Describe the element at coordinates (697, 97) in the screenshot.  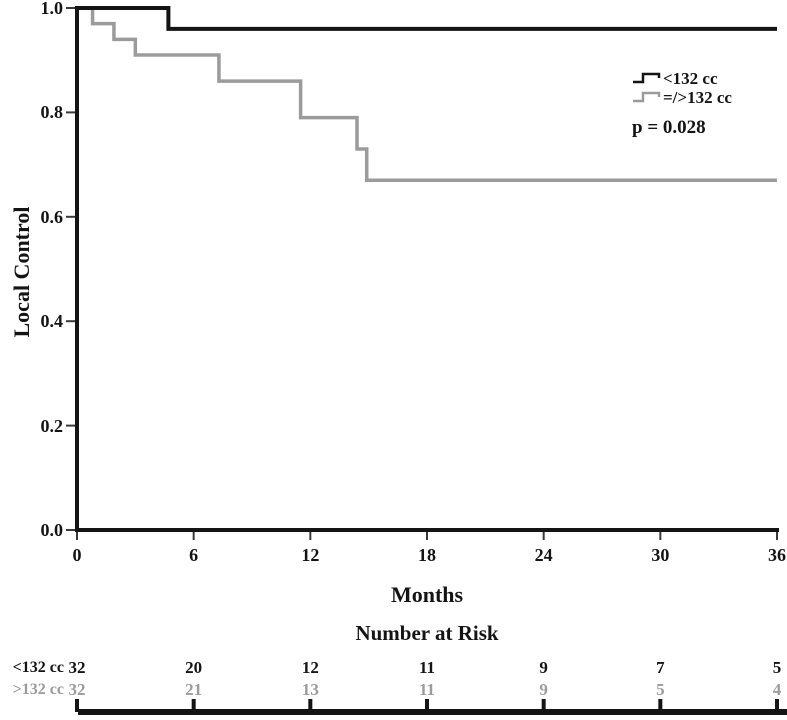
I see `legend-label: =/>132 cc` at that location.